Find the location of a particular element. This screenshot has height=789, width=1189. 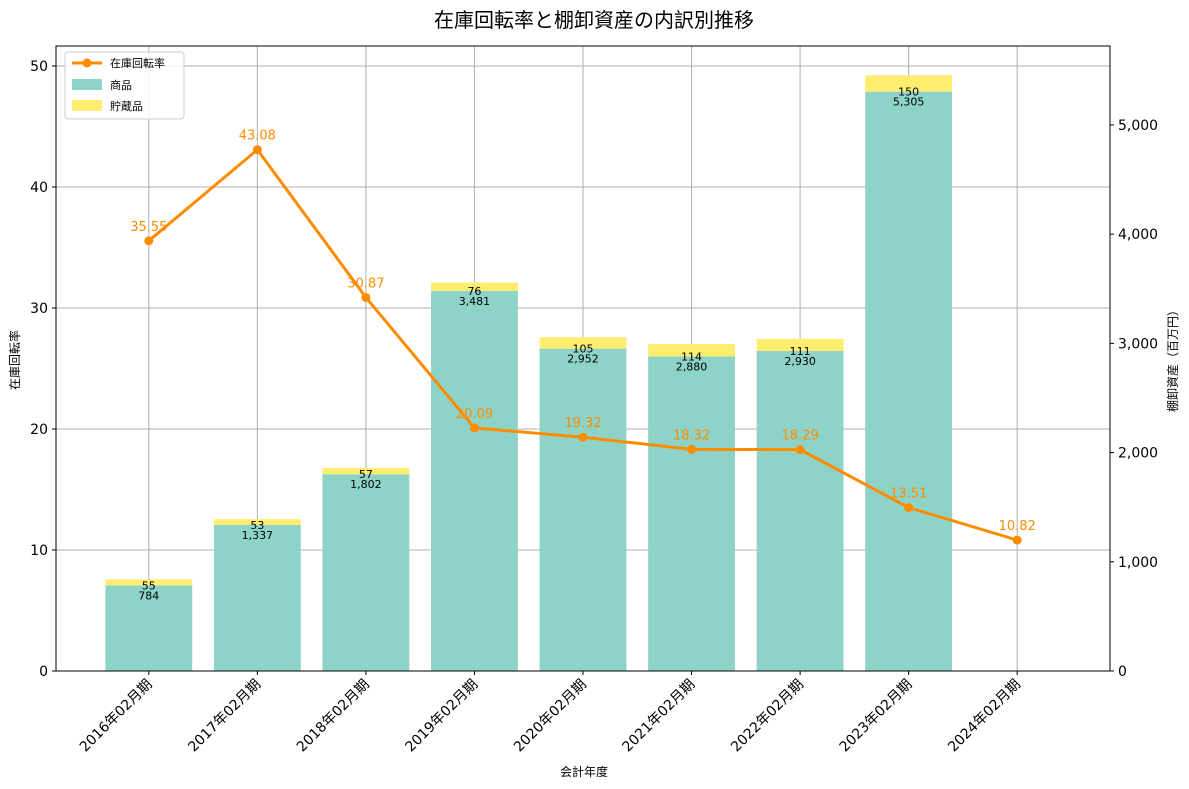

x-tick-label: 2018年02月期 is located at coordinates (333, 716).